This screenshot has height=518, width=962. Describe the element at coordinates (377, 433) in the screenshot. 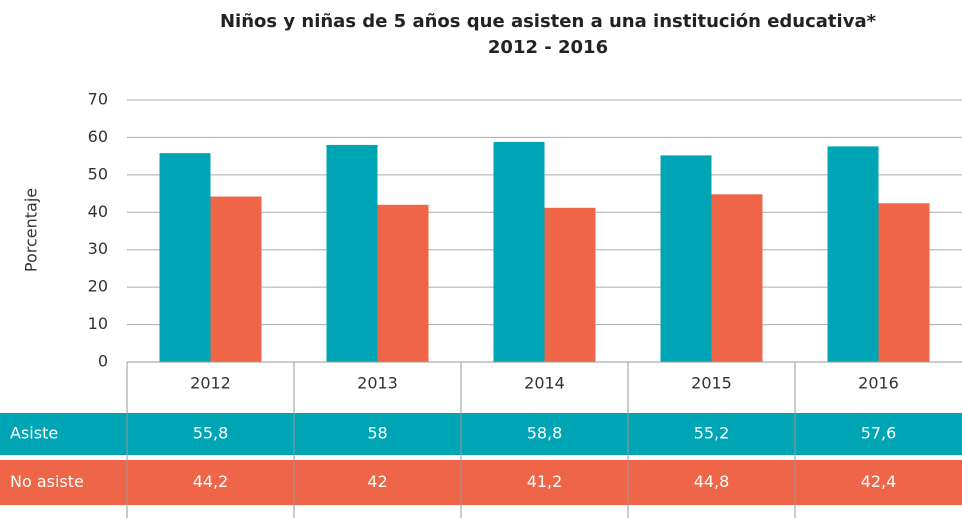

I see `data-label: 58` at that location.